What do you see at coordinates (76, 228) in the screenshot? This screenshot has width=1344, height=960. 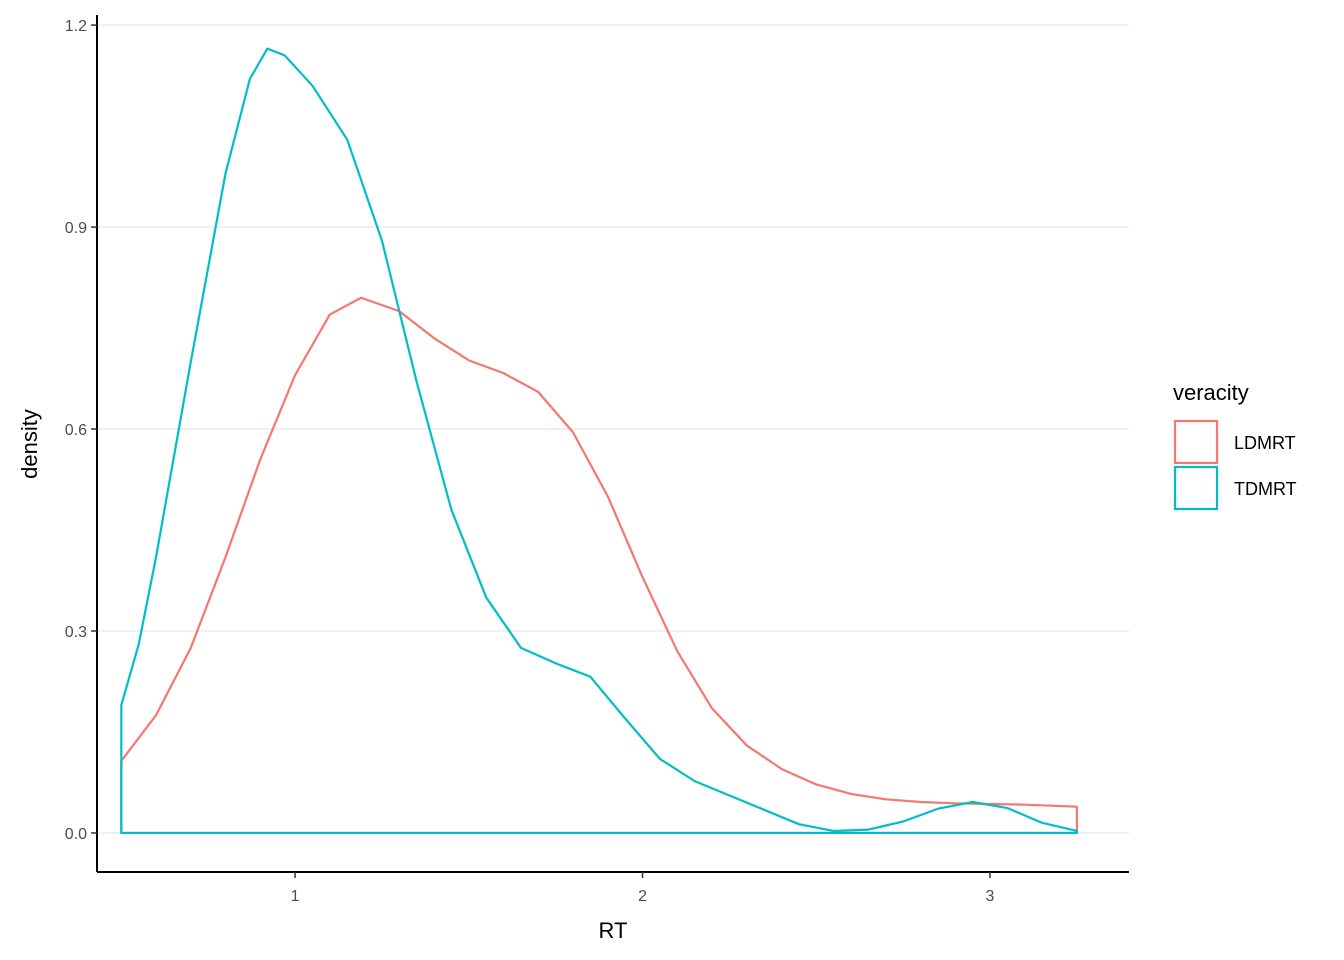 I see `y-tick-label-3: 0.9` at bounding box center [76, 228].